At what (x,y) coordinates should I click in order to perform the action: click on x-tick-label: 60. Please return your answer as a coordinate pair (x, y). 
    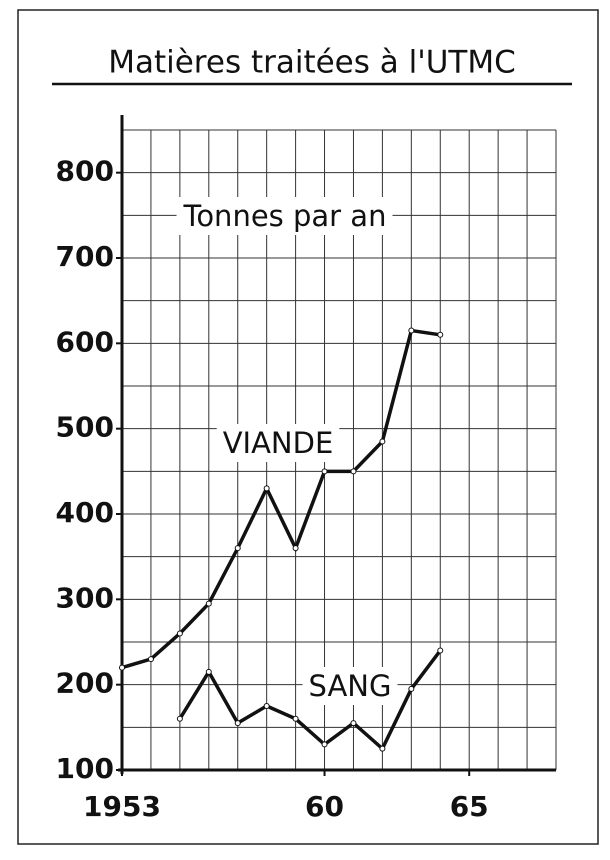
    Looking at the image, I should click on (324, 806).